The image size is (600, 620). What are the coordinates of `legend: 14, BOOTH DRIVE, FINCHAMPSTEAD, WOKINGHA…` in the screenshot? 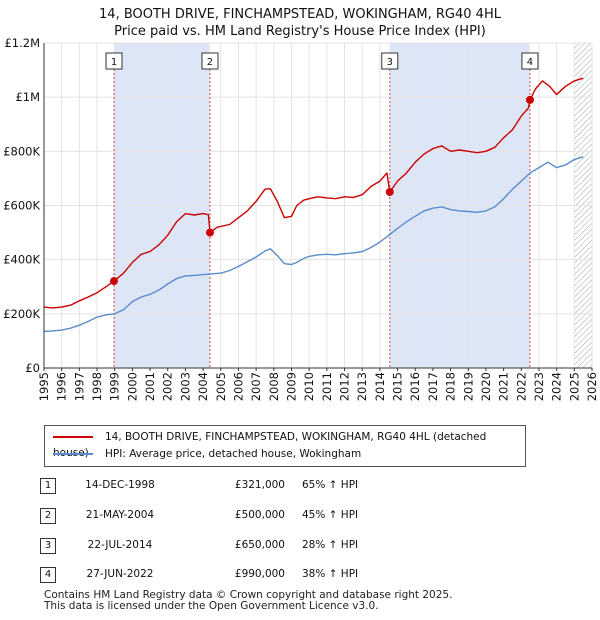 It's located at (285, 446).